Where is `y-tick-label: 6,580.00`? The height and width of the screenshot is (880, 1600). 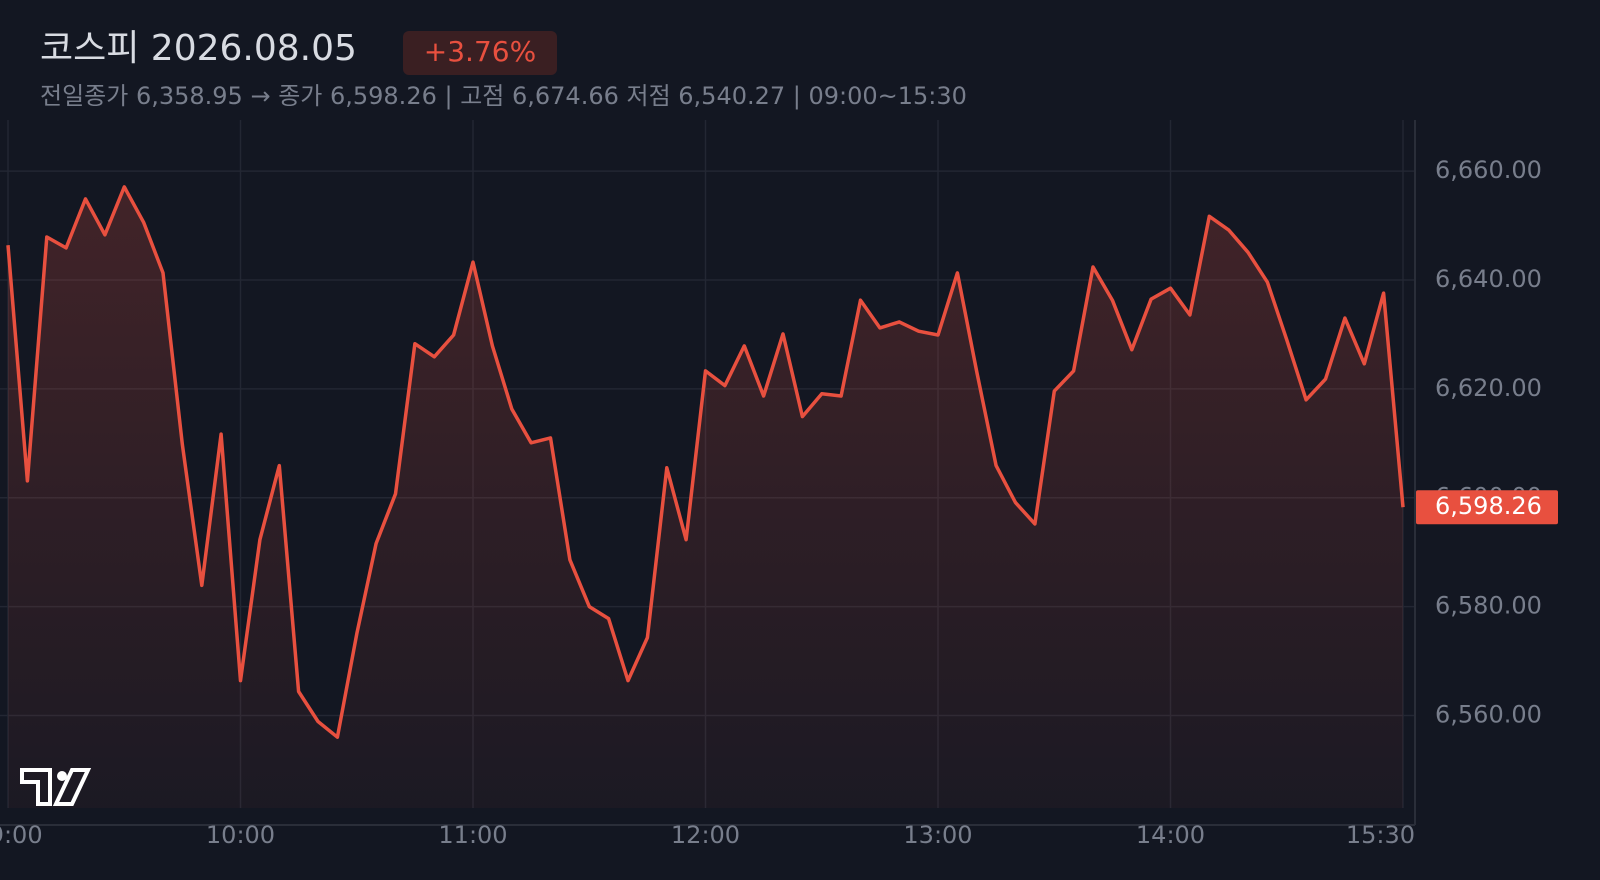
y-tick-label: 6,580.00 is located at coordinates (1488, 606).